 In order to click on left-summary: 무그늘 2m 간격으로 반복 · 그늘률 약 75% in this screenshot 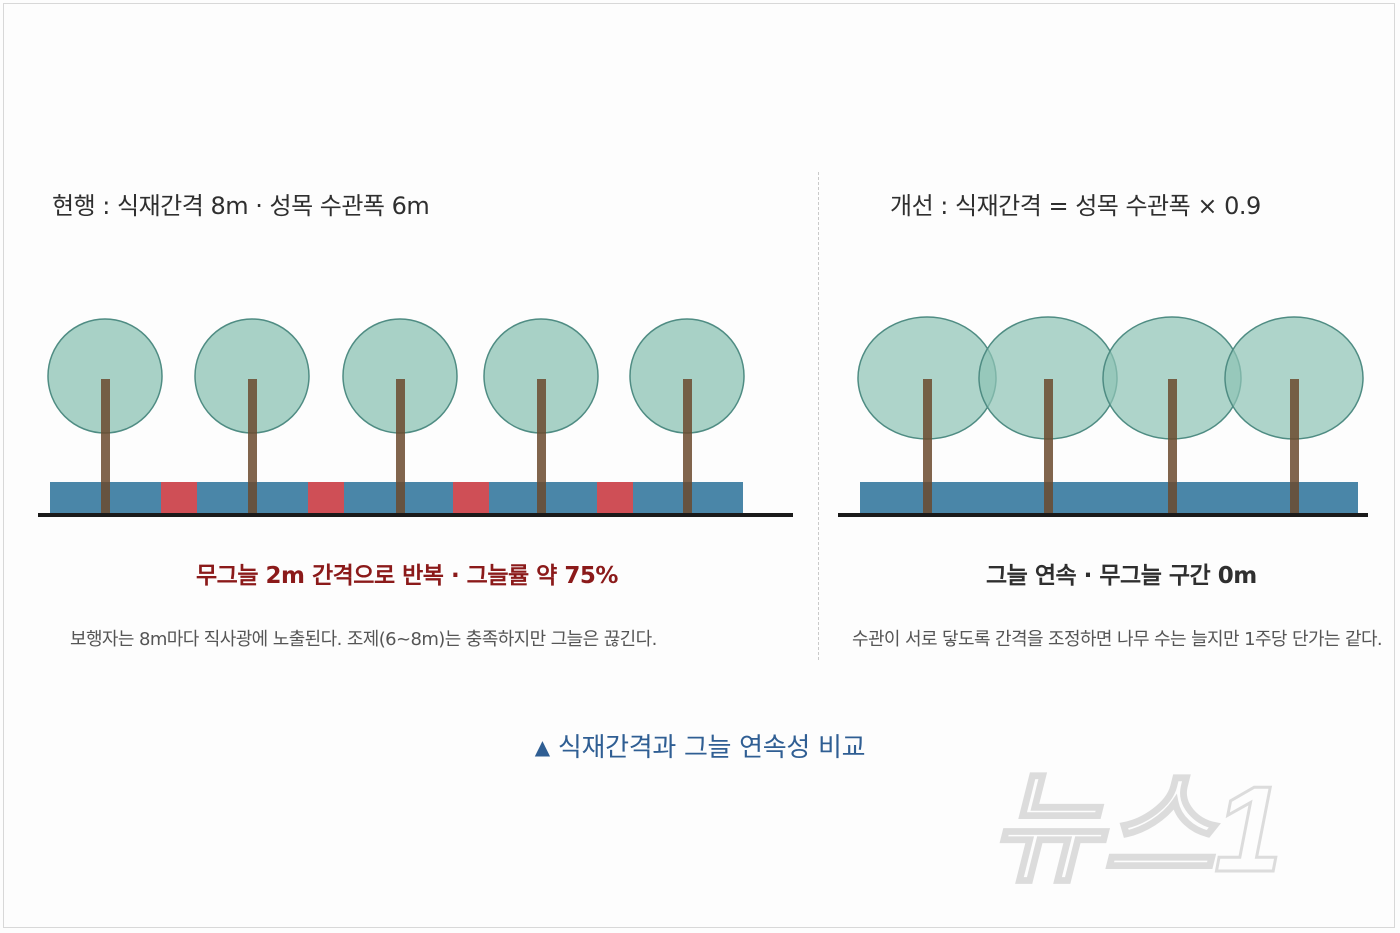, I will do `click(407, 576)`.